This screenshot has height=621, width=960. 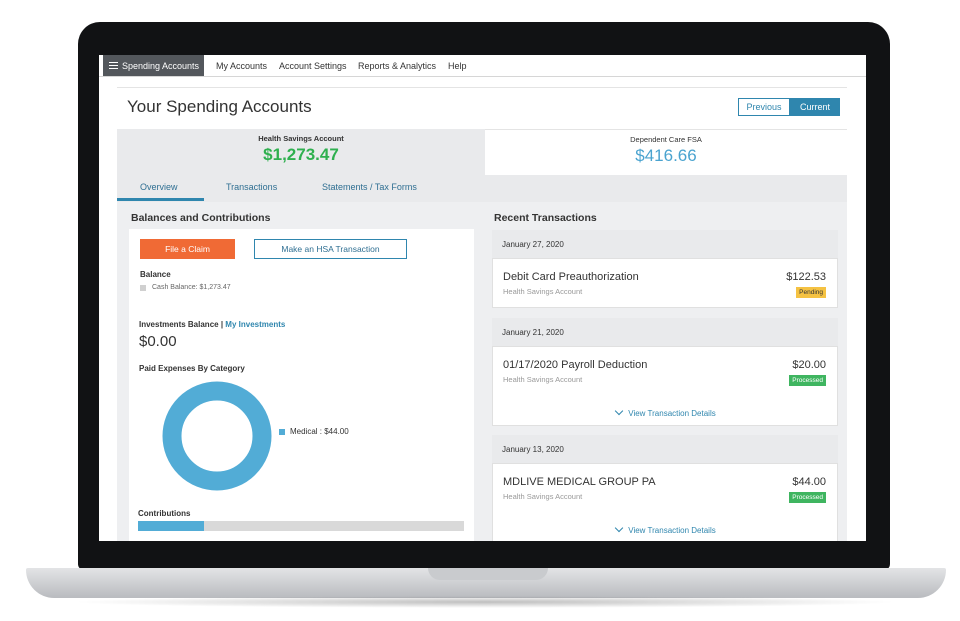 I want to click on investments-label-text: Investments Balance |, so click(x=181, y=324).